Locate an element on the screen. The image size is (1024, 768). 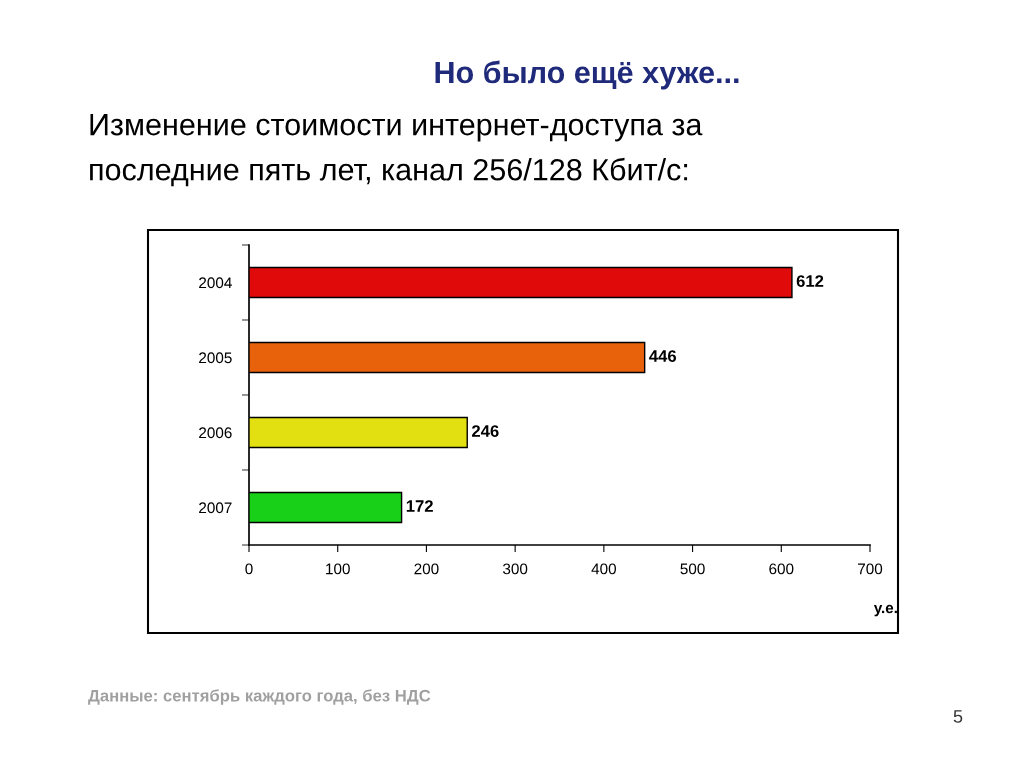
y-tick-label: 2006 is located at coordinates (215, 433).